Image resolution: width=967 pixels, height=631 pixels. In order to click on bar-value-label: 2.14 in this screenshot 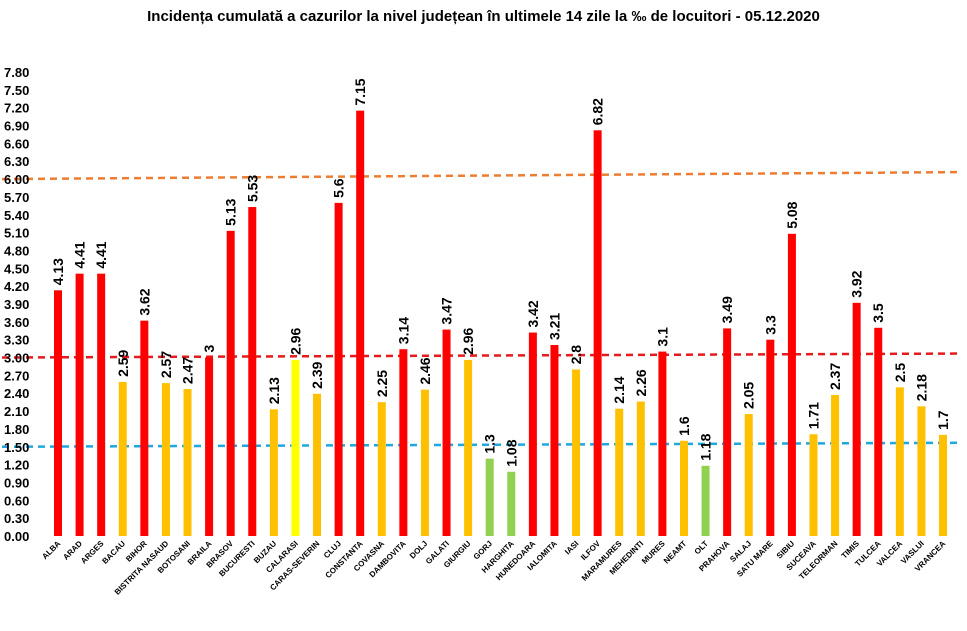, I will do `click(619, 389)`.